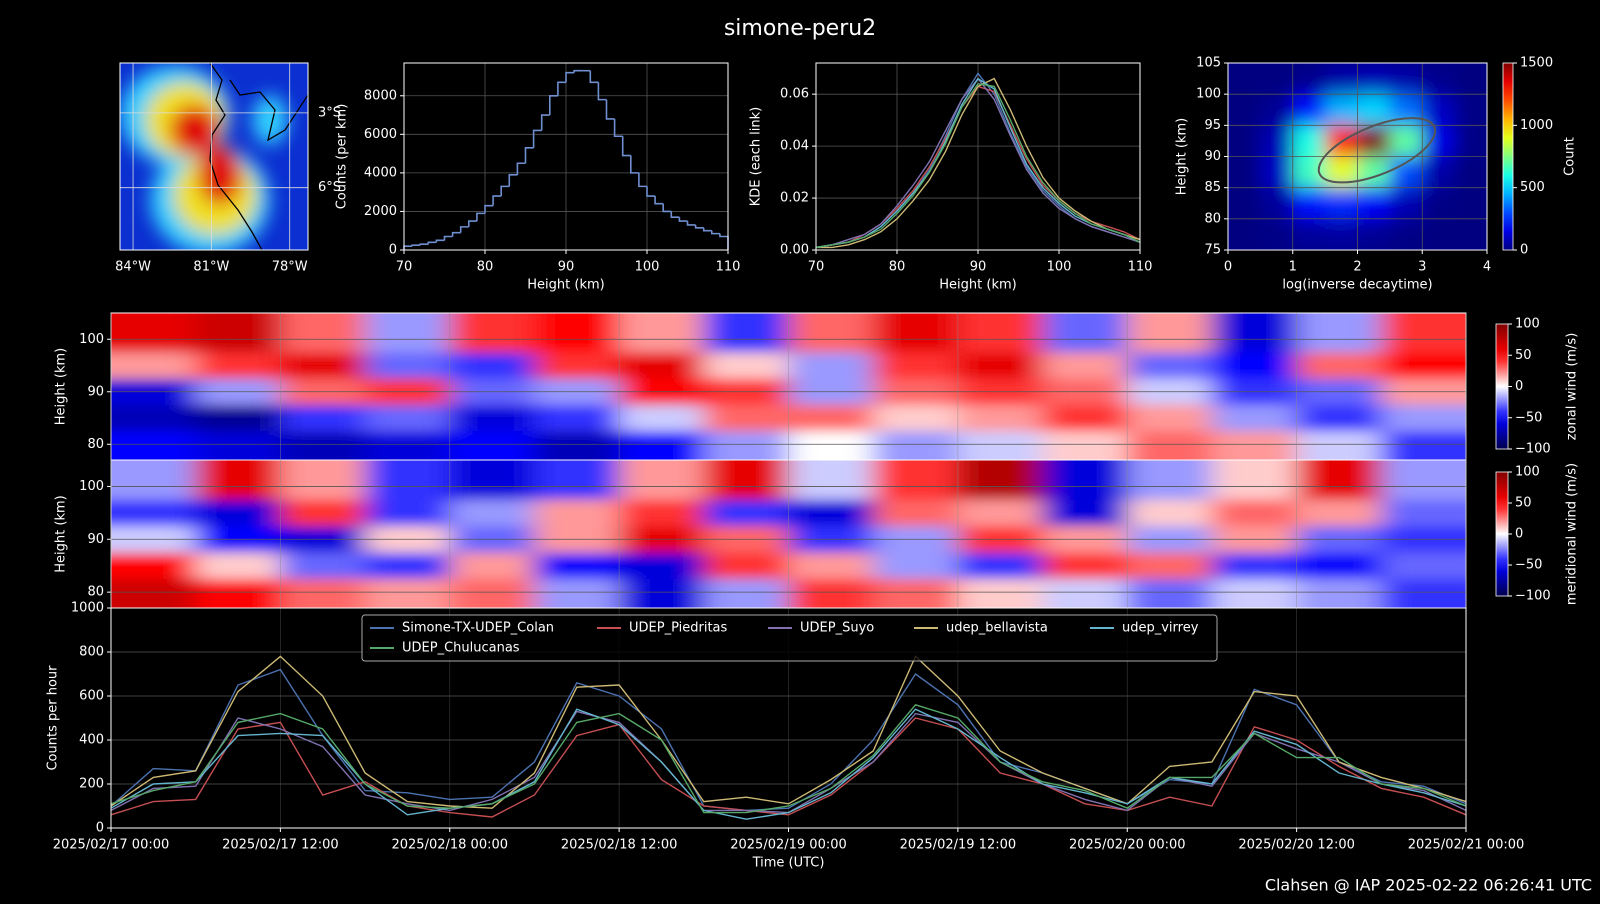  I want to click on density-image, so click(1357, 156).